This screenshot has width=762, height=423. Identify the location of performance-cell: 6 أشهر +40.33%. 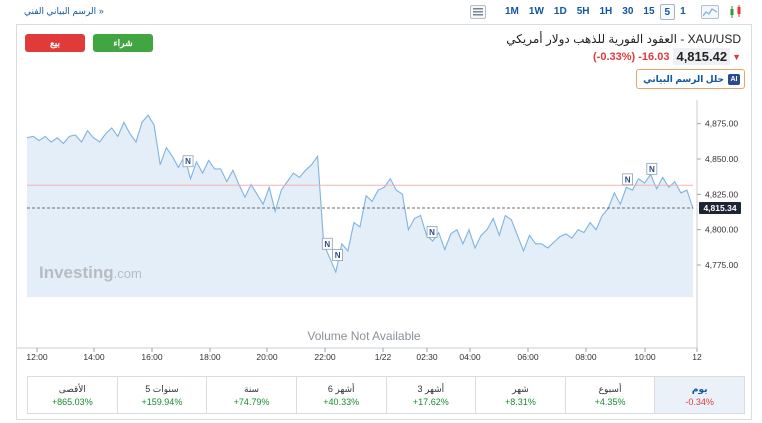
(340, 395).